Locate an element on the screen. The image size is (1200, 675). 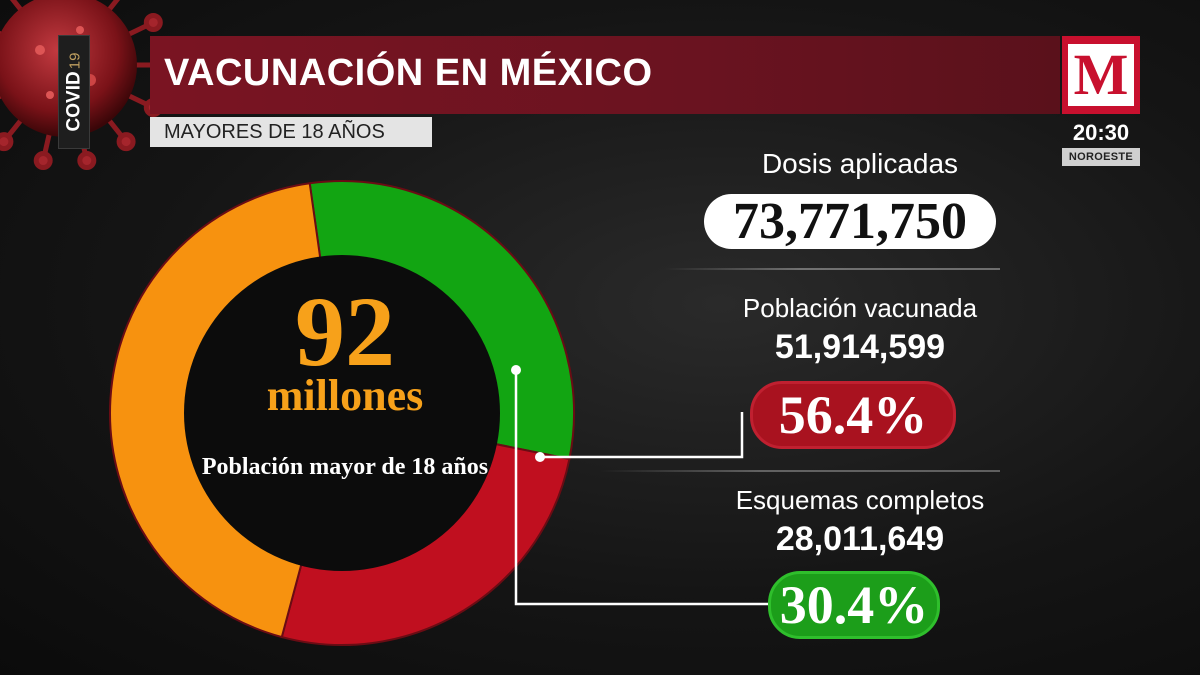
covid-tag: COVID19 is located at coordinates (74, 92).